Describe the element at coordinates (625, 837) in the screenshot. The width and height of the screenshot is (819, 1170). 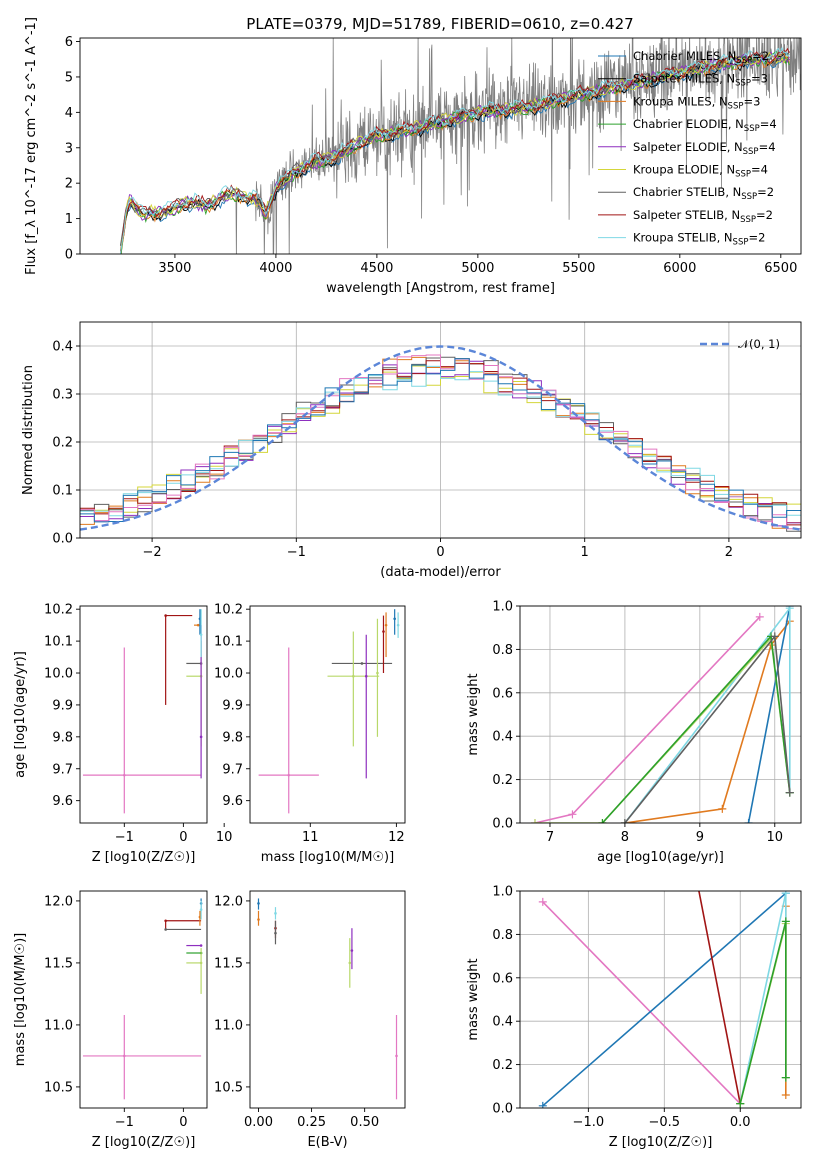
I see `x-tick-label: 8` at that location.